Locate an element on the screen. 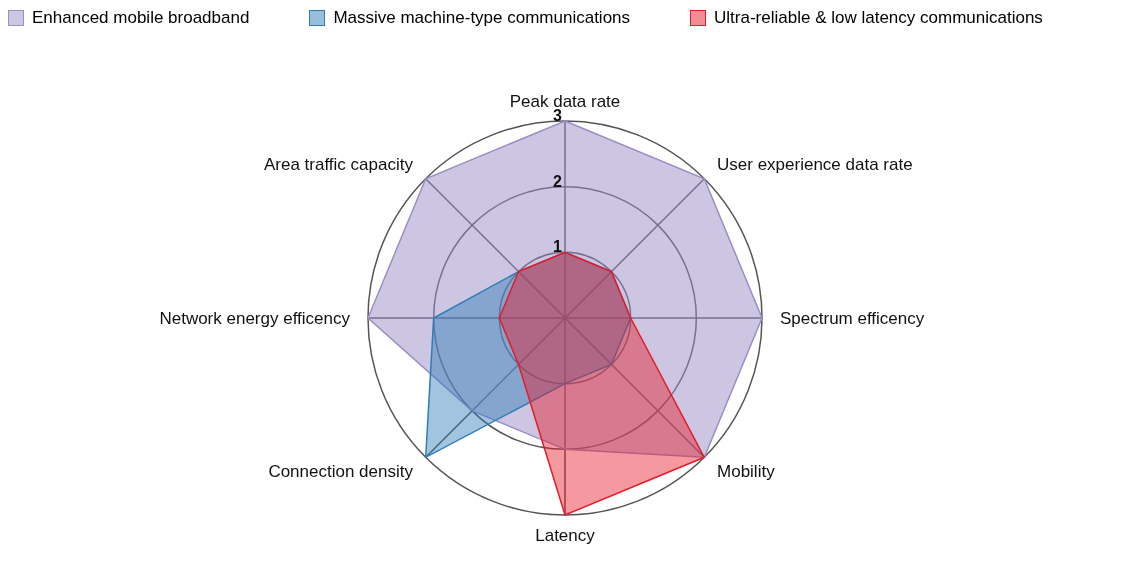  y-tick-label: 1 is located at coordinates (557, 247).